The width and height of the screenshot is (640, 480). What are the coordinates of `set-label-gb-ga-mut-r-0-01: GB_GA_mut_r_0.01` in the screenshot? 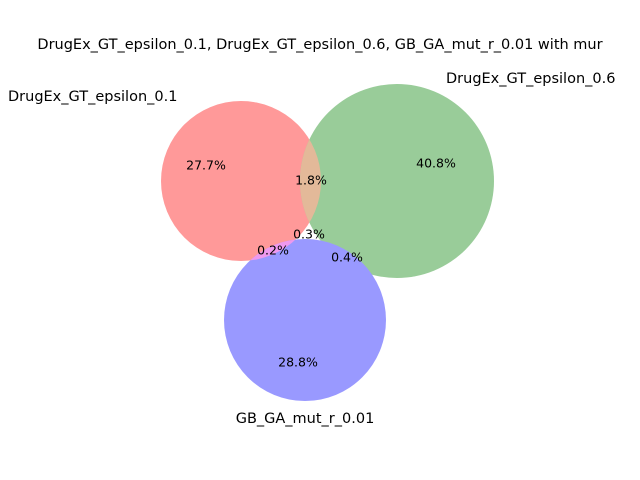 It's located at (305, 419).